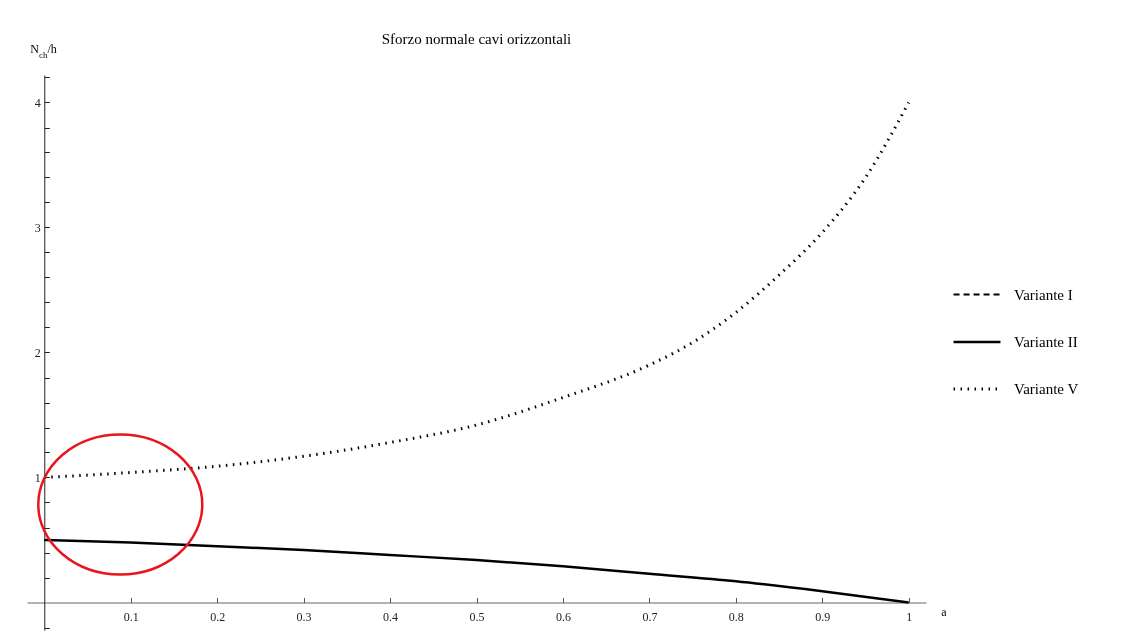 The image size is (1134, 639). What do you see at coordinates (37, 353) in the screenshot?
I see `y-tick-label: 2` at bounding box center [37, 353].